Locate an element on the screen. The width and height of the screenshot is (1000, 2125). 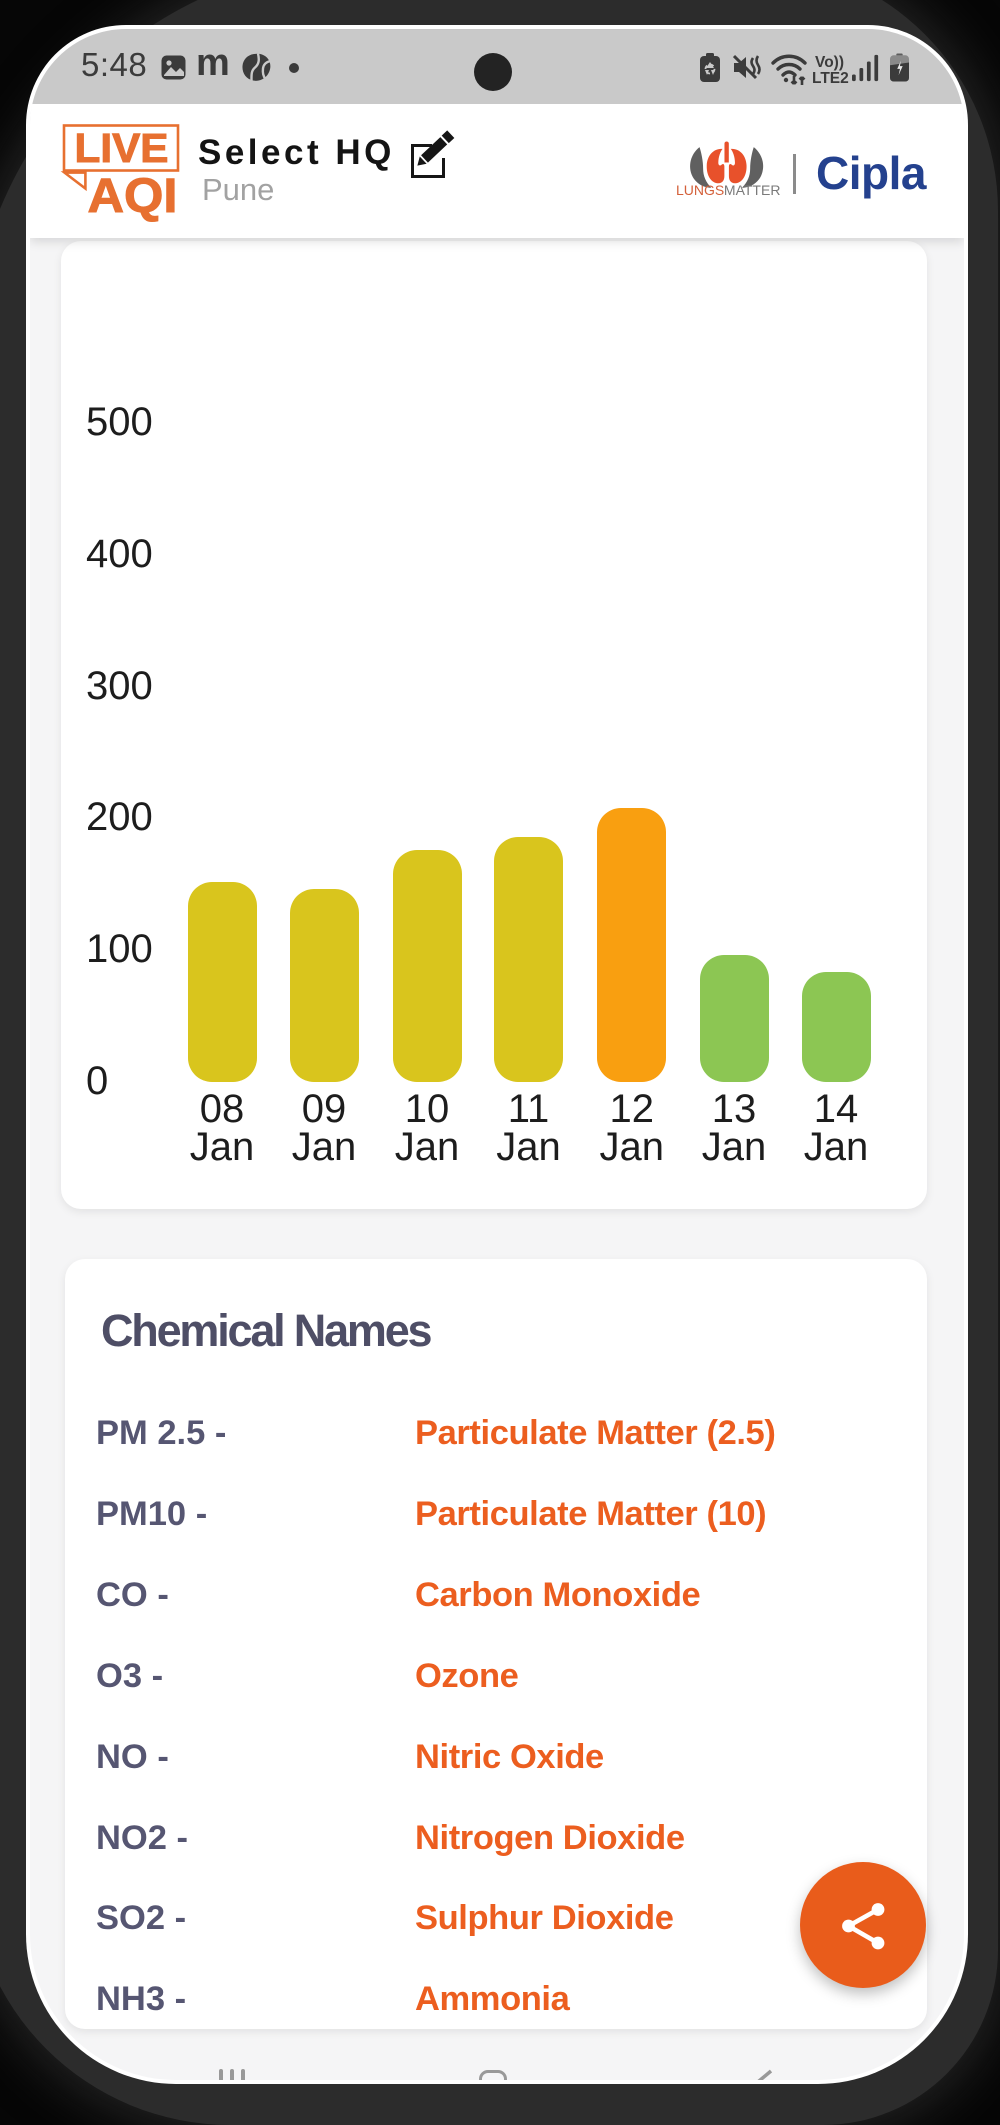
svg-text: AQI is located at coordinates (133, 196).